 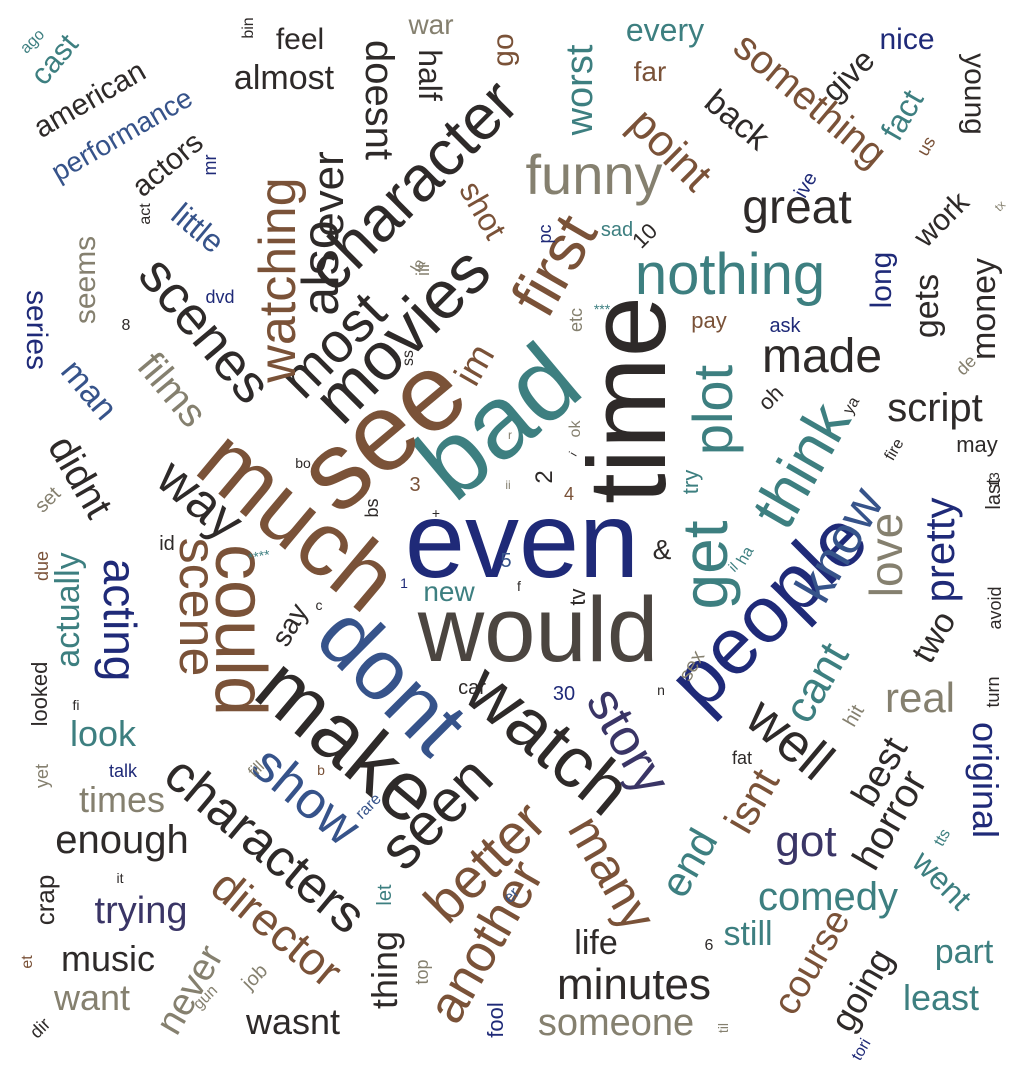 What do you see at coordinates (415, 485) in the screenshot?
I see `word-129: 3` at bounding box center [415, 485].